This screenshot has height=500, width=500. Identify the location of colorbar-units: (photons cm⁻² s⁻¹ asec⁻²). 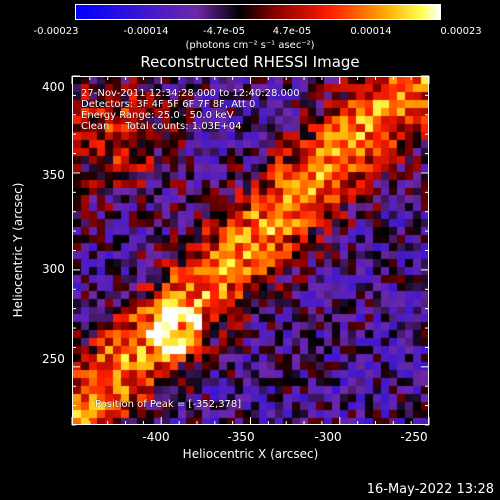
(250, 45).